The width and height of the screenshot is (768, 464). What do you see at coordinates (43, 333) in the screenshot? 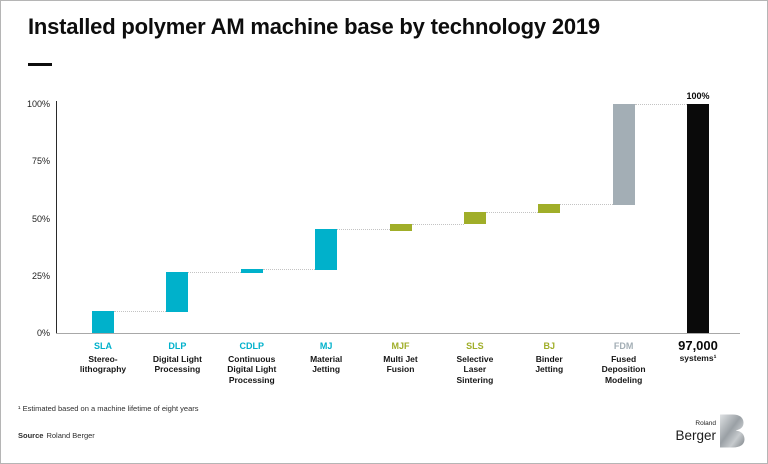
I see `y-axis-tick-label: 0%` at bounding box center [43, 333].